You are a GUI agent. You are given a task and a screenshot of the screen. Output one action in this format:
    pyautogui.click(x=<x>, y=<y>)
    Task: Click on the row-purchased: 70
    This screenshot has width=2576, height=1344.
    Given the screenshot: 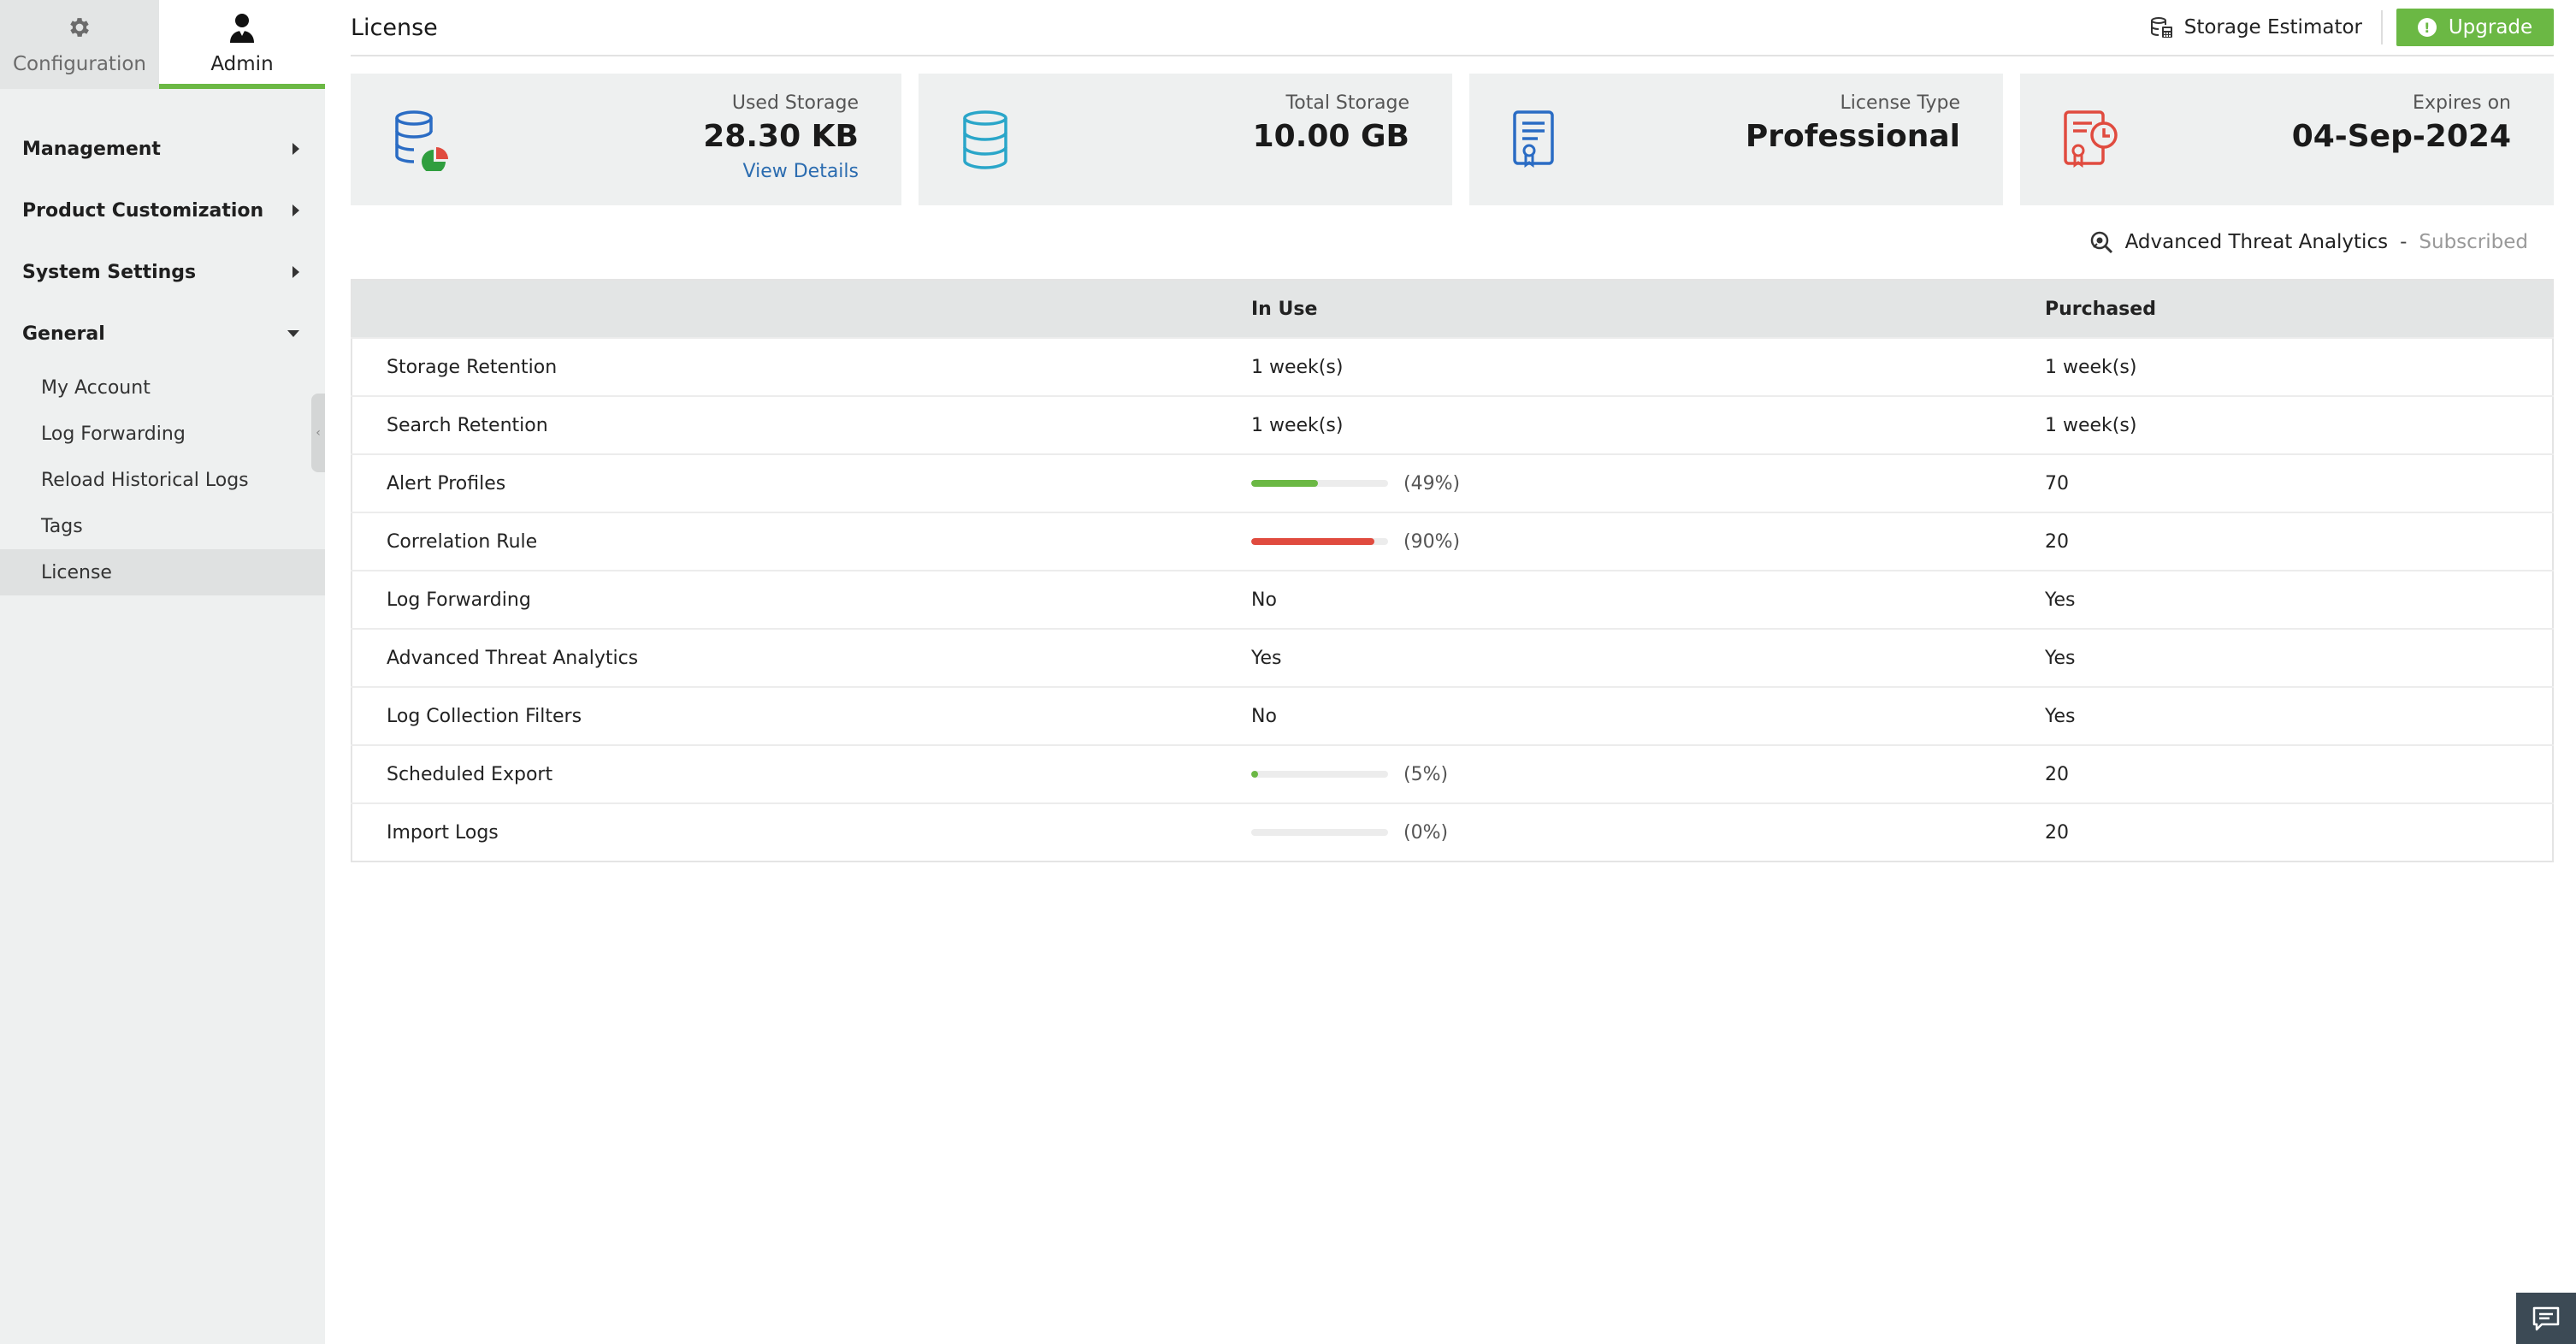 What is the action you would take?
    pyautogui.click(x=2299, y=482)
    